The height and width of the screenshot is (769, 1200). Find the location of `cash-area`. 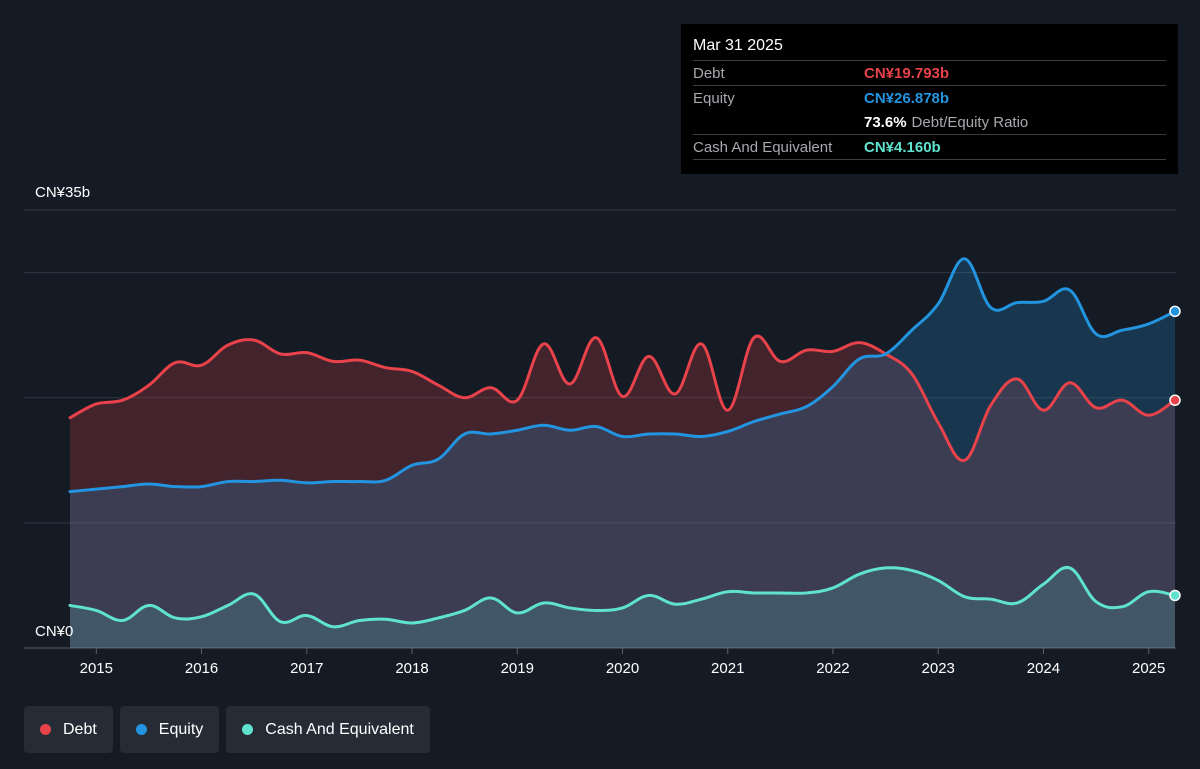

cash-area is located at coordinates (622, 607).